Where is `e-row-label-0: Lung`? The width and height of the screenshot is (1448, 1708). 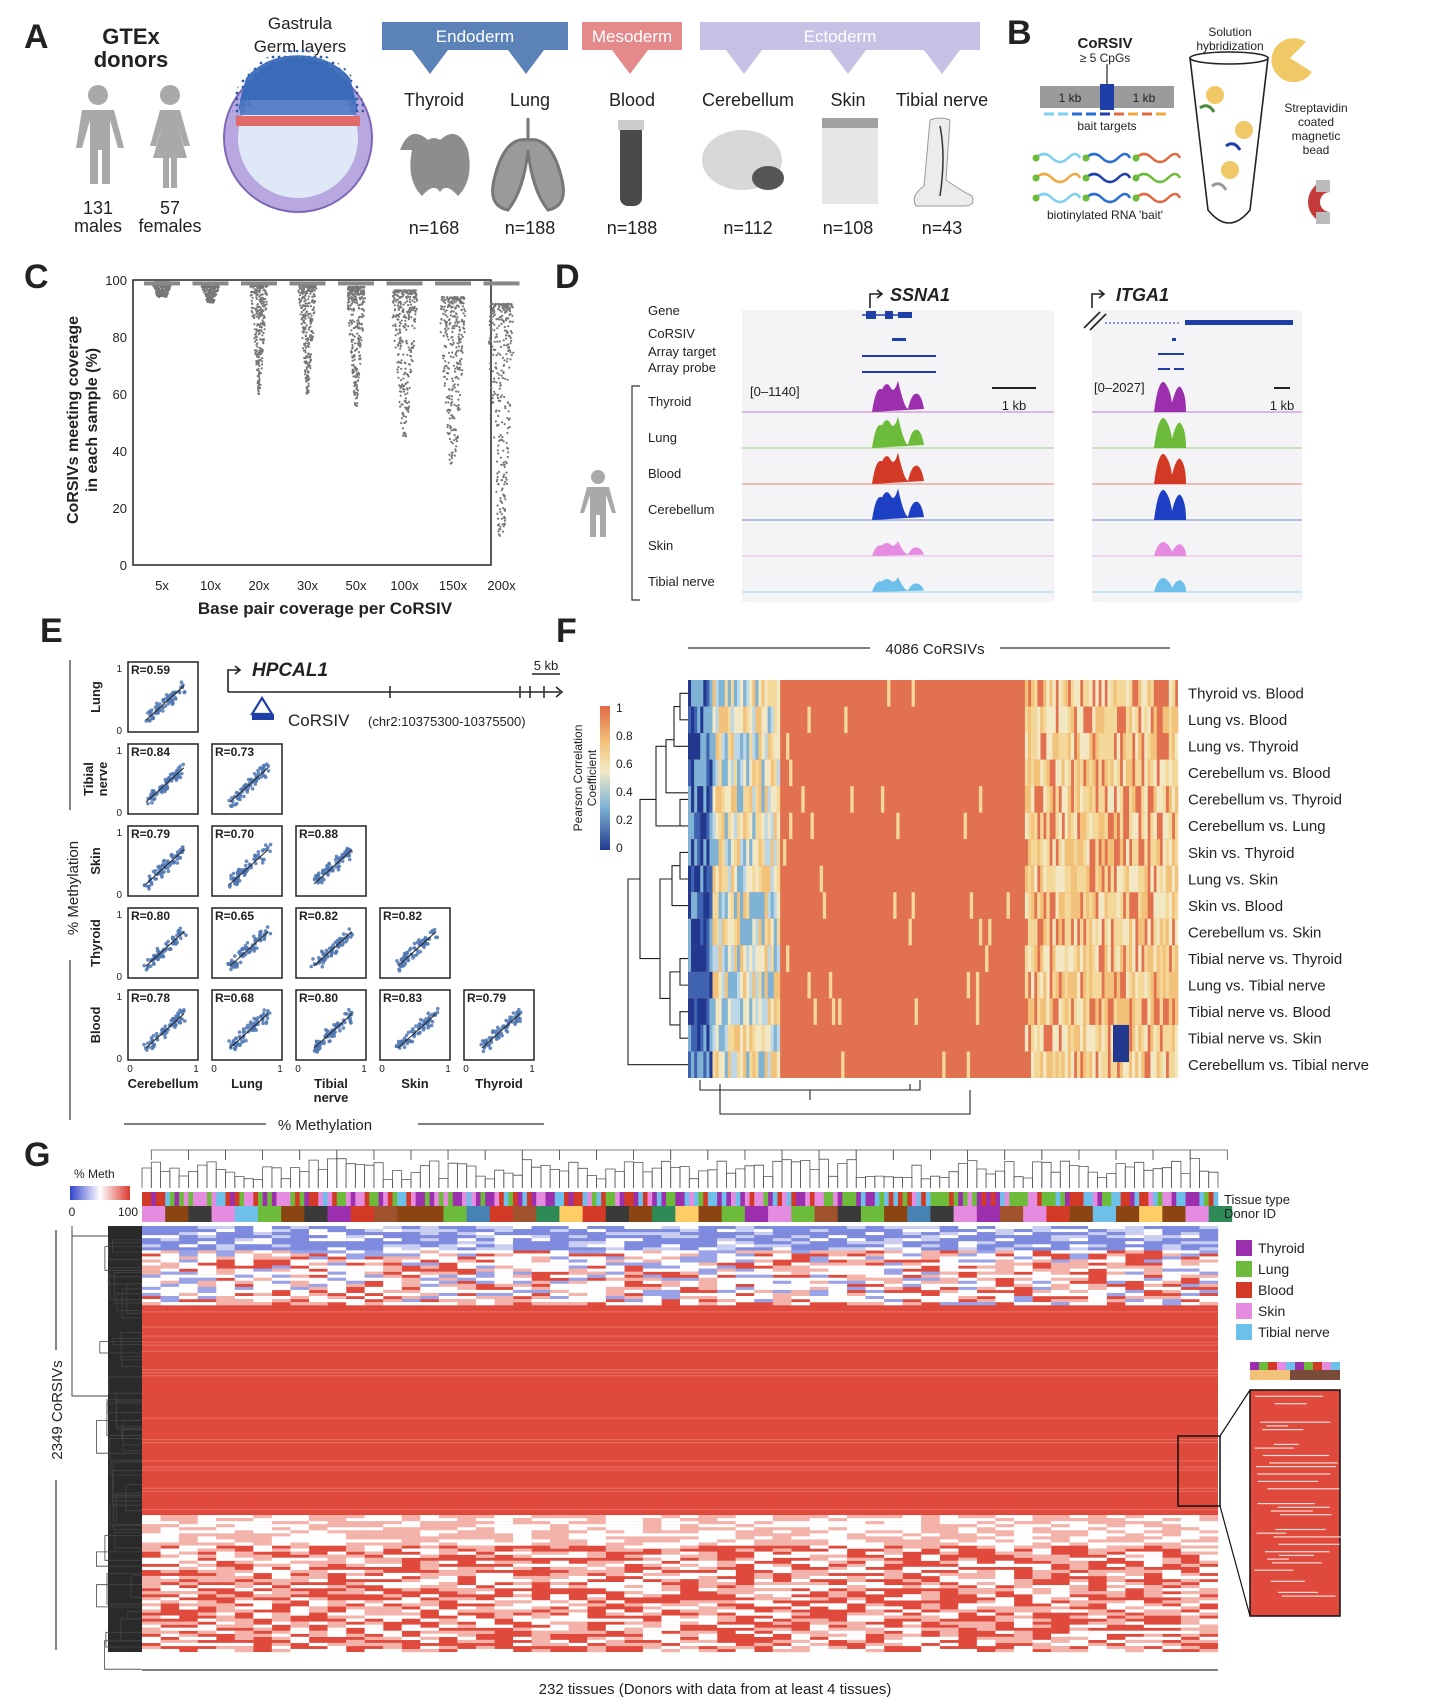 e-row-label-0: Lung is located at coordinates (95, 697).